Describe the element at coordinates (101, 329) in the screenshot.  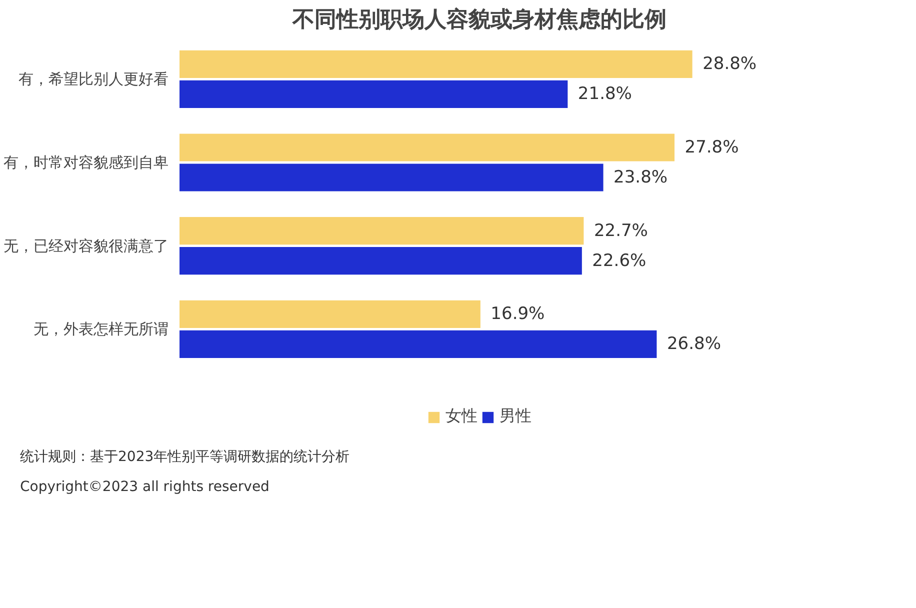
I see `y-tick-label: 无，外表怎样无所谓` at that location.